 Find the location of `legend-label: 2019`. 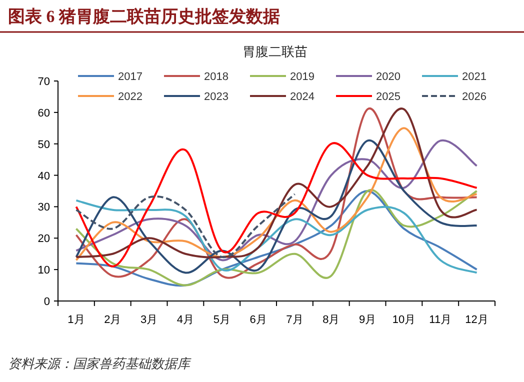

legend-label: 2019 is located at coordinates (302, 77).